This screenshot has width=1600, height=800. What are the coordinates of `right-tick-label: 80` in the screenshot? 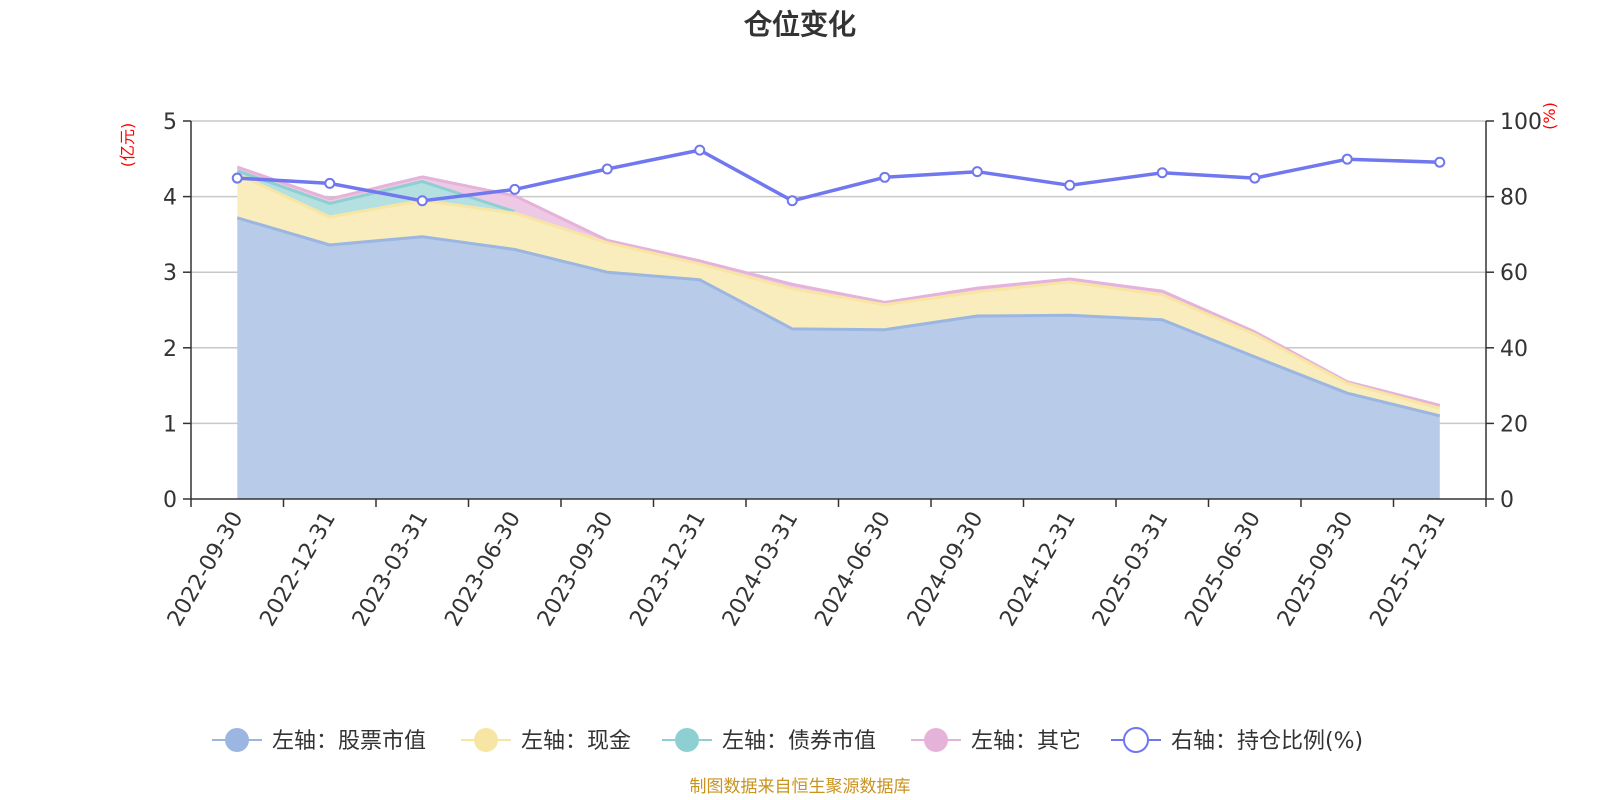 It's located at (1514, 198).